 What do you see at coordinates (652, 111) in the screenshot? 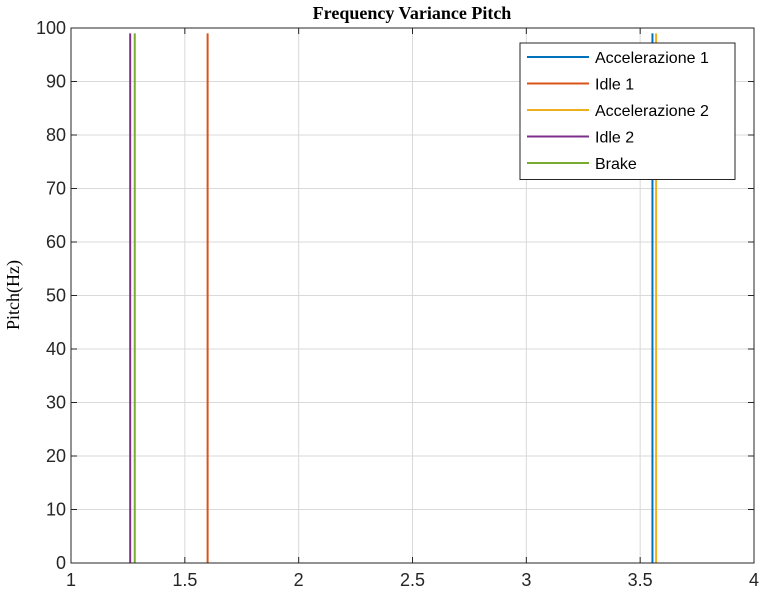
I see `legend-entry: Accelerazione 2` at bounding box center [652, 111].